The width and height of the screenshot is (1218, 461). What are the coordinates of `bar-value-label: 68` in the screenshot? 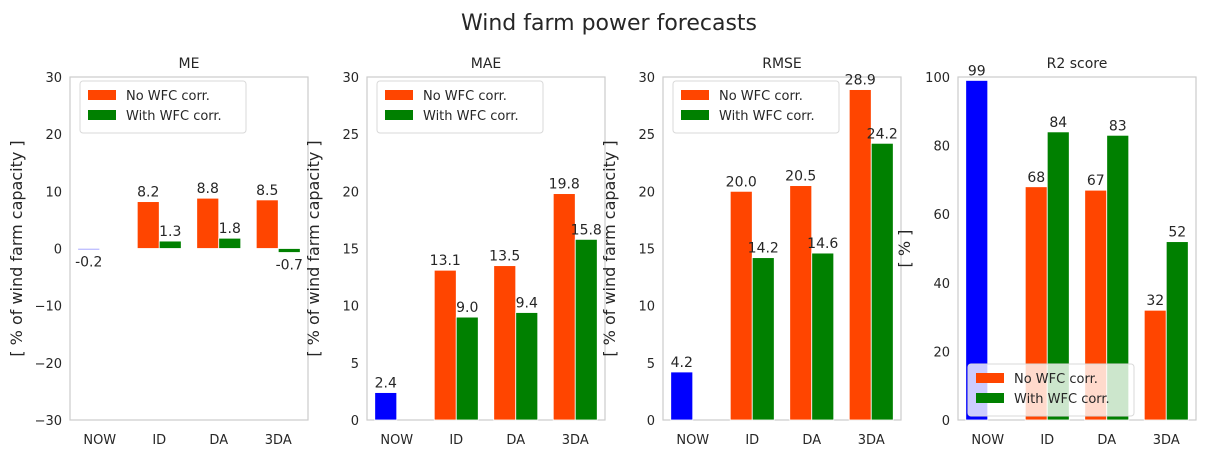 It's located at (1036, 178).